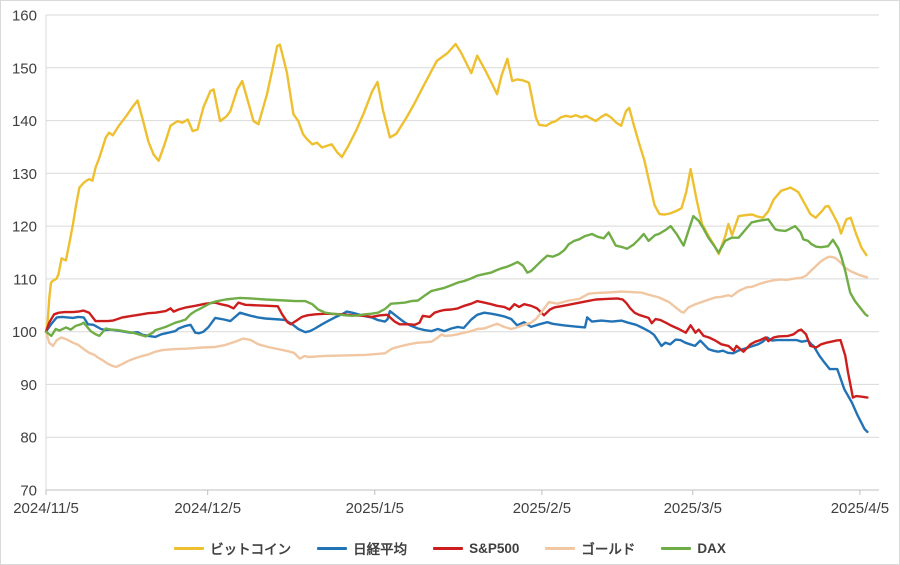 This screenshot has width=900, height=565. I want to click on legend-label: S&P500, so click(494, 548).